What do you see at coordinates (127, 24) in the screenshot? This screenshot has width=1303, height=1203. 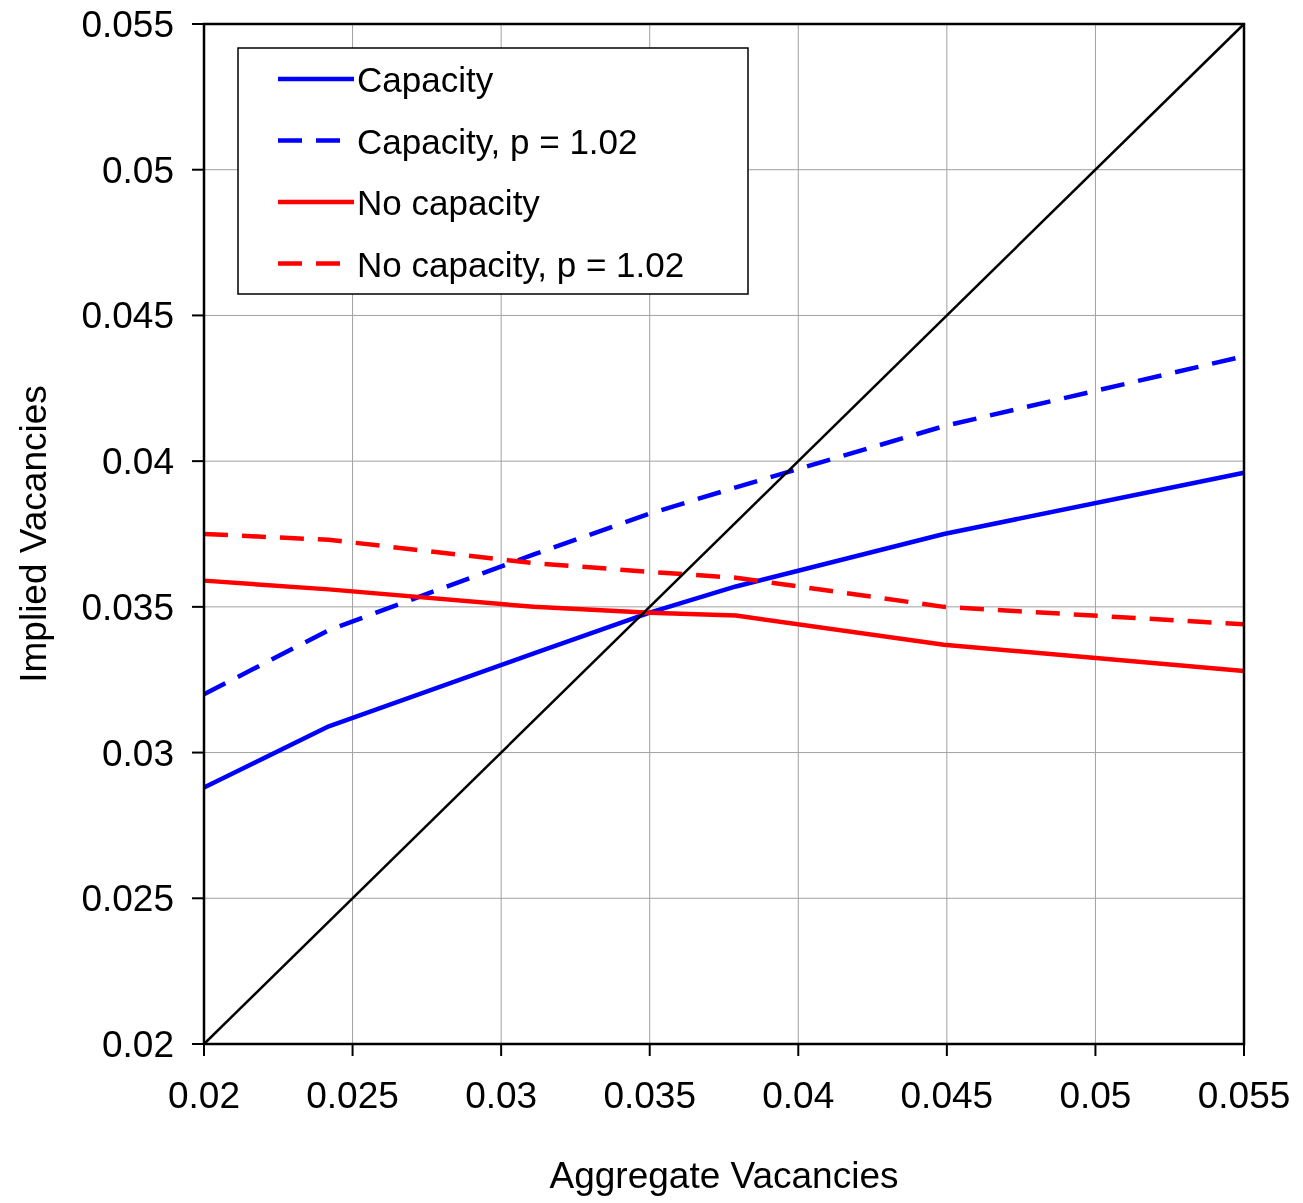 I see `y-tick-label: 0.055` at bounding box center [127, 24].